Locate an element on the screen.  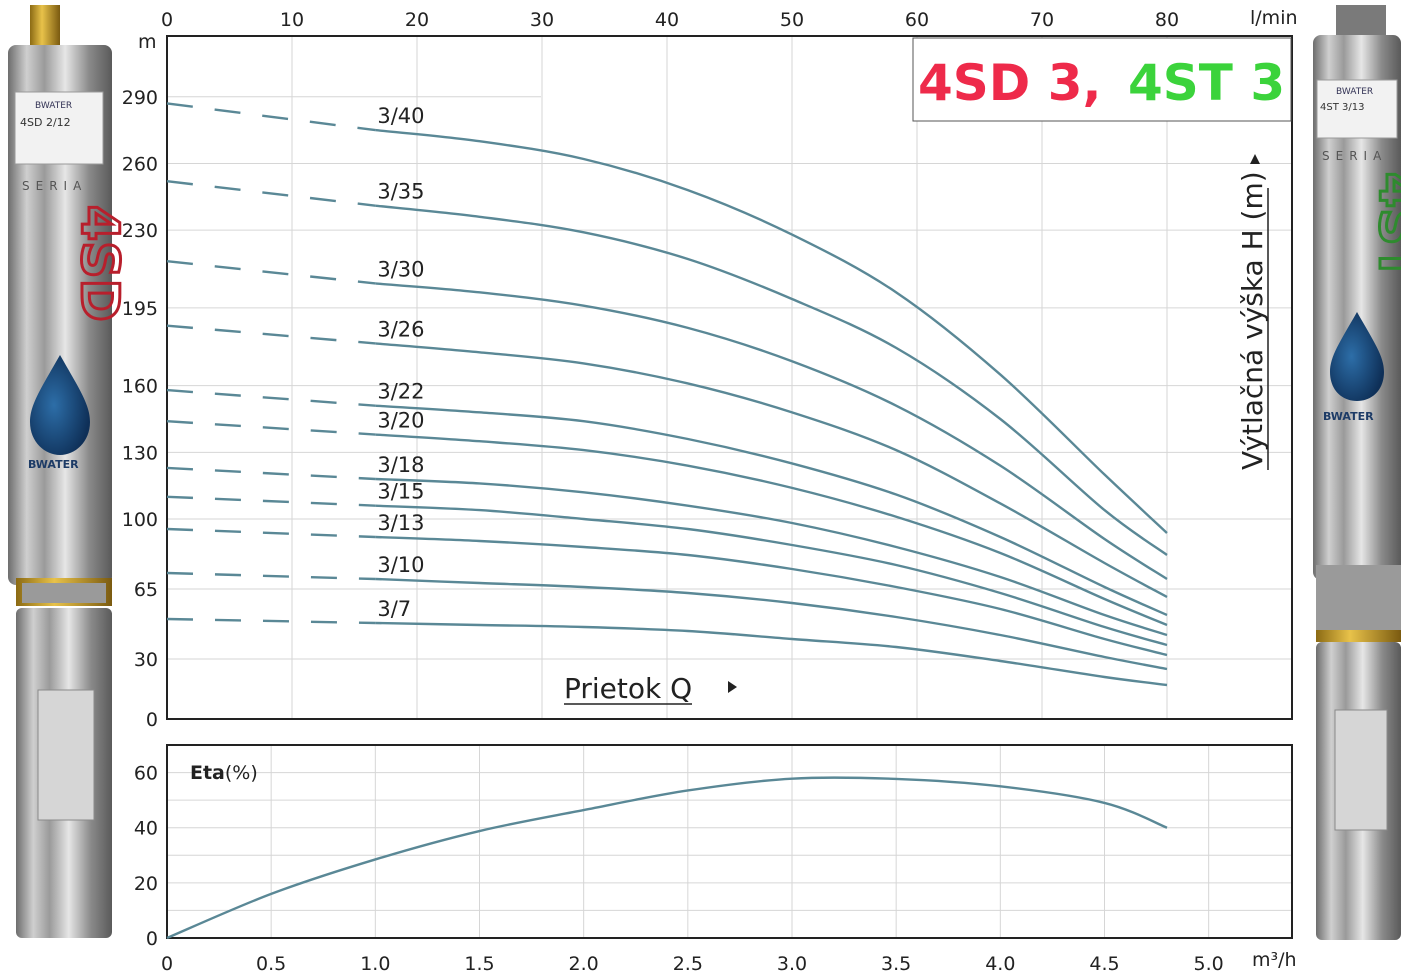
x-tick-top-label: 70 is located at coordinates (1042, 20).